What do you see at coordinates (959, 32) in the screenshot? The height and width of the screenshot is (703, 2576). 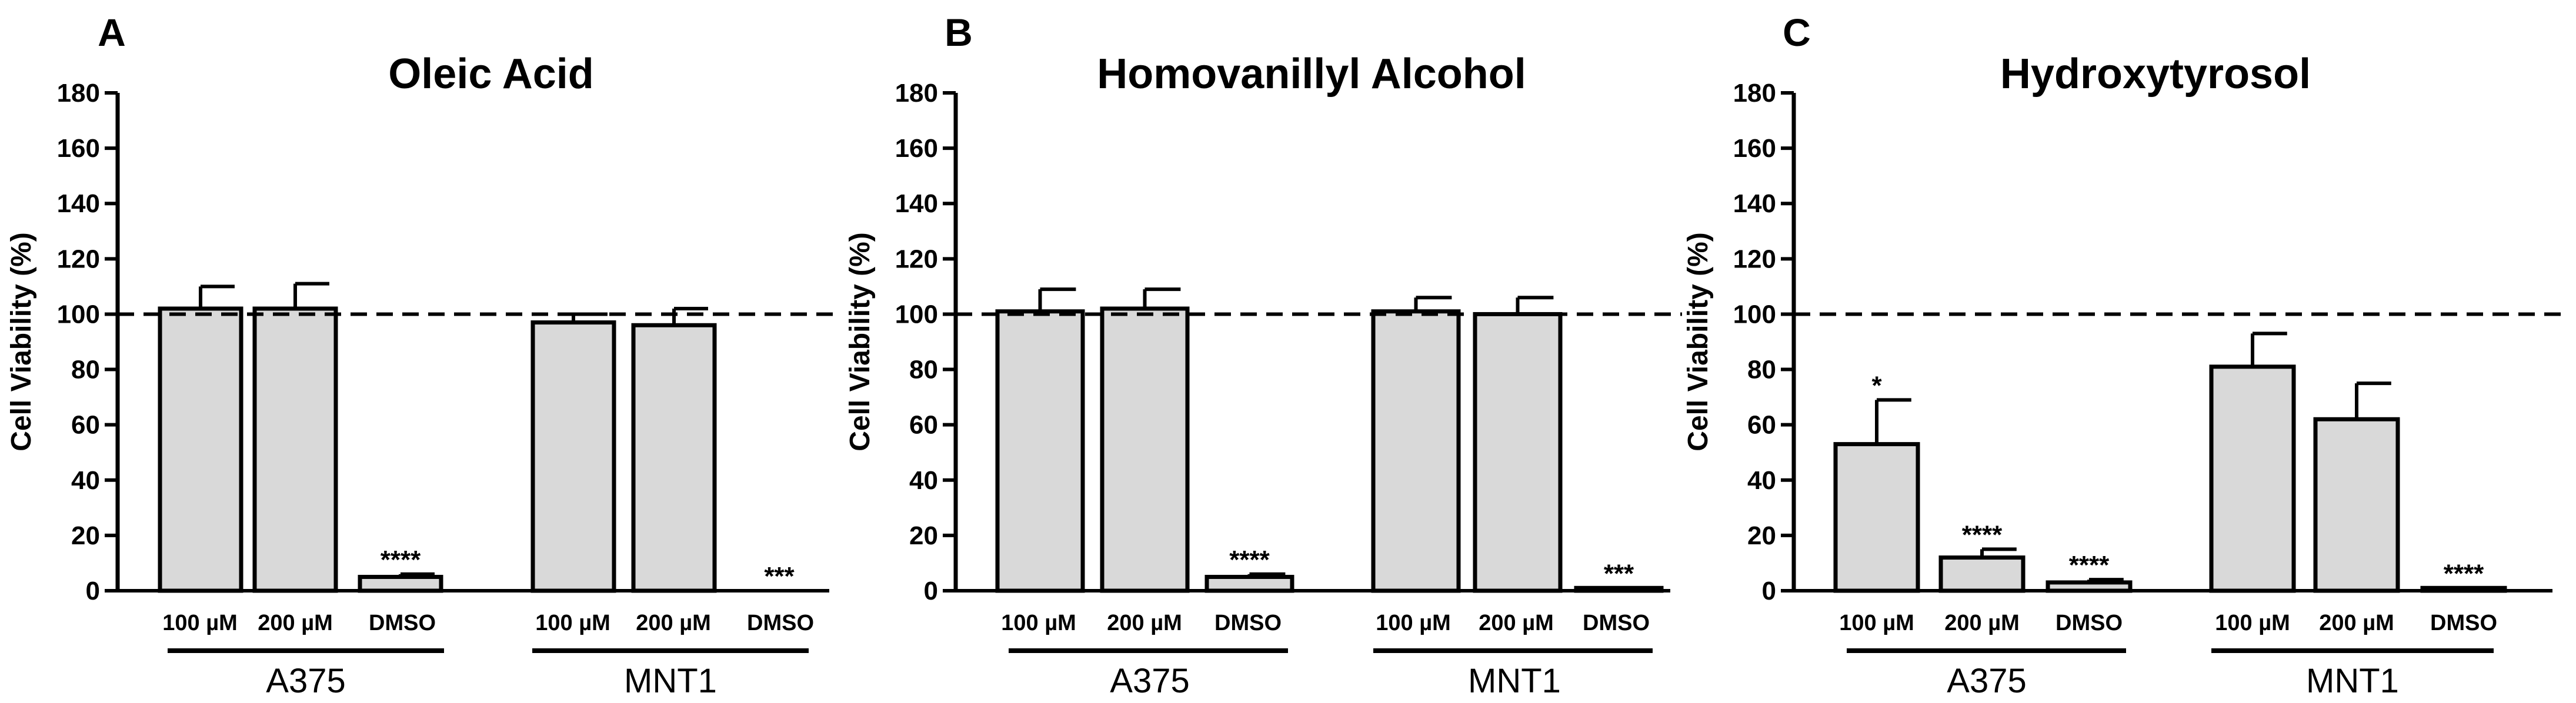 I see `panel-letter: B` at bounding box center [959, 32].